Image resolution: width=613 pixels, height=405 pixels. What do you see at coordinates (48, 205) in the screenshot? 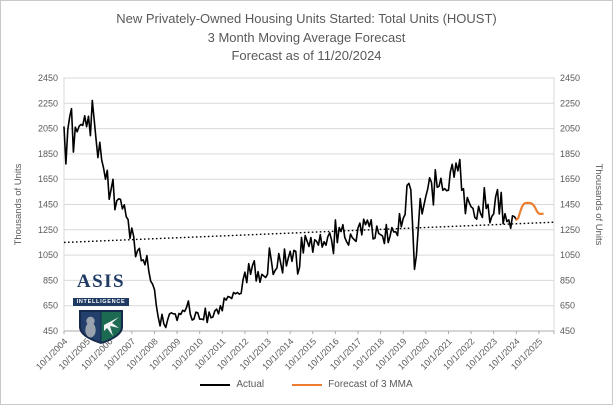
I see `y-axis-tick-label-left: 1450` at bounding box center [48, 205].